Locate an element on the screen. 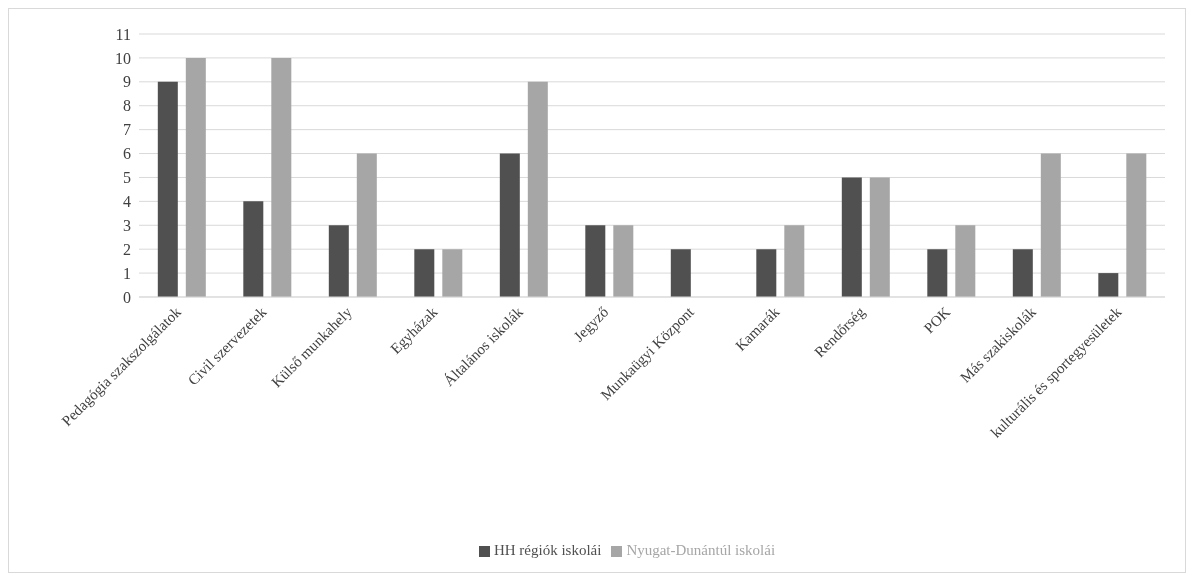  y-tick-label: 10 is located at coordinates (123, 58).